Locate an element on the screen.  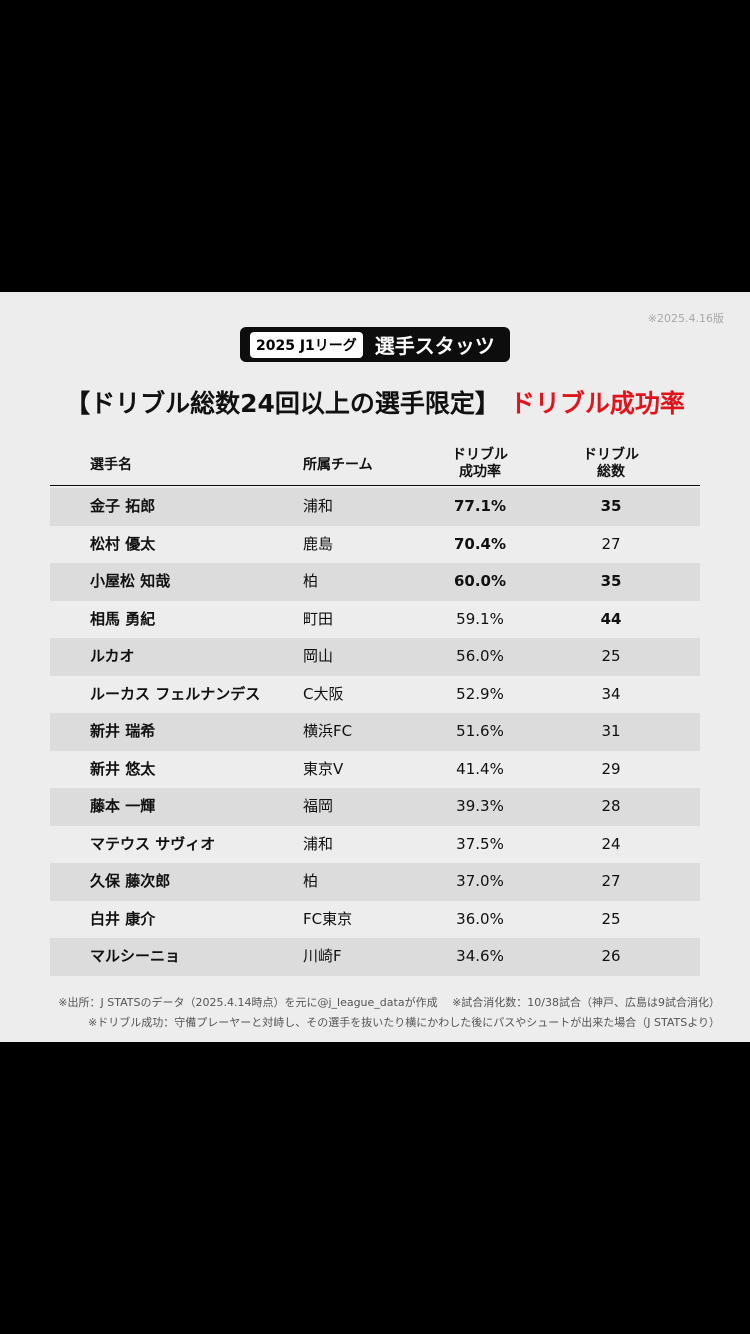
header-total: ドリブル 総数 is located at coordinates (611, 463).